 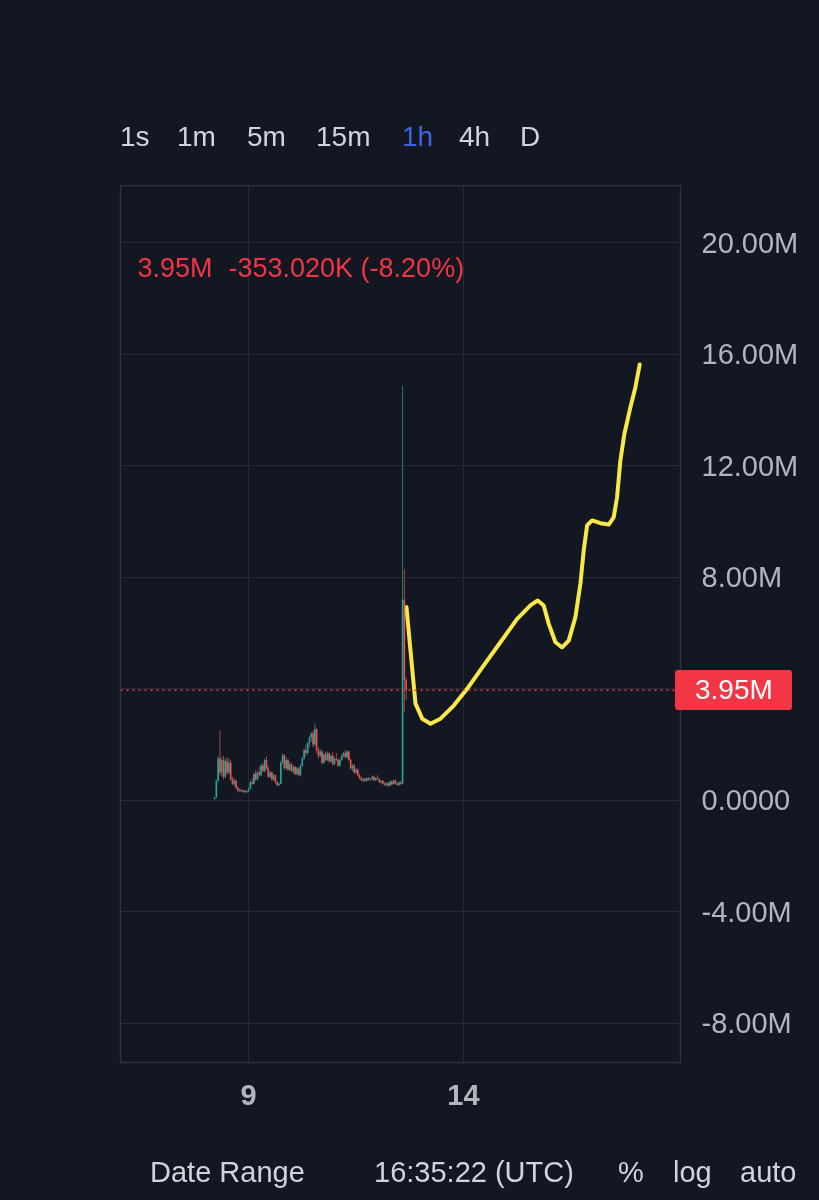 I want to click on text: auto, so click(x=768, y=1172).